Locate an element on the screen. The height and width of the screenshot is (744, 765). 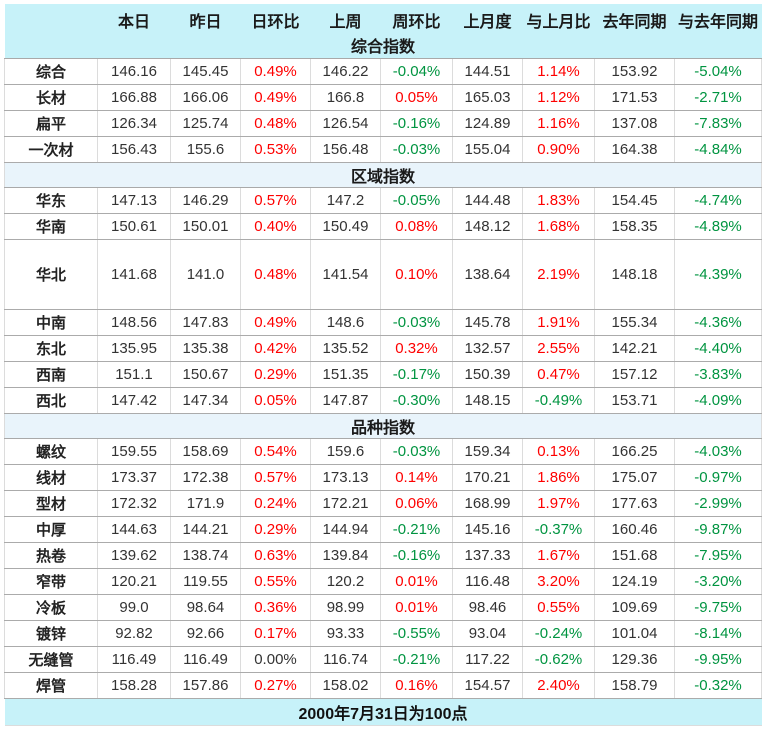
cell-index-value: 129.36 is located at coordinates (634, 659).